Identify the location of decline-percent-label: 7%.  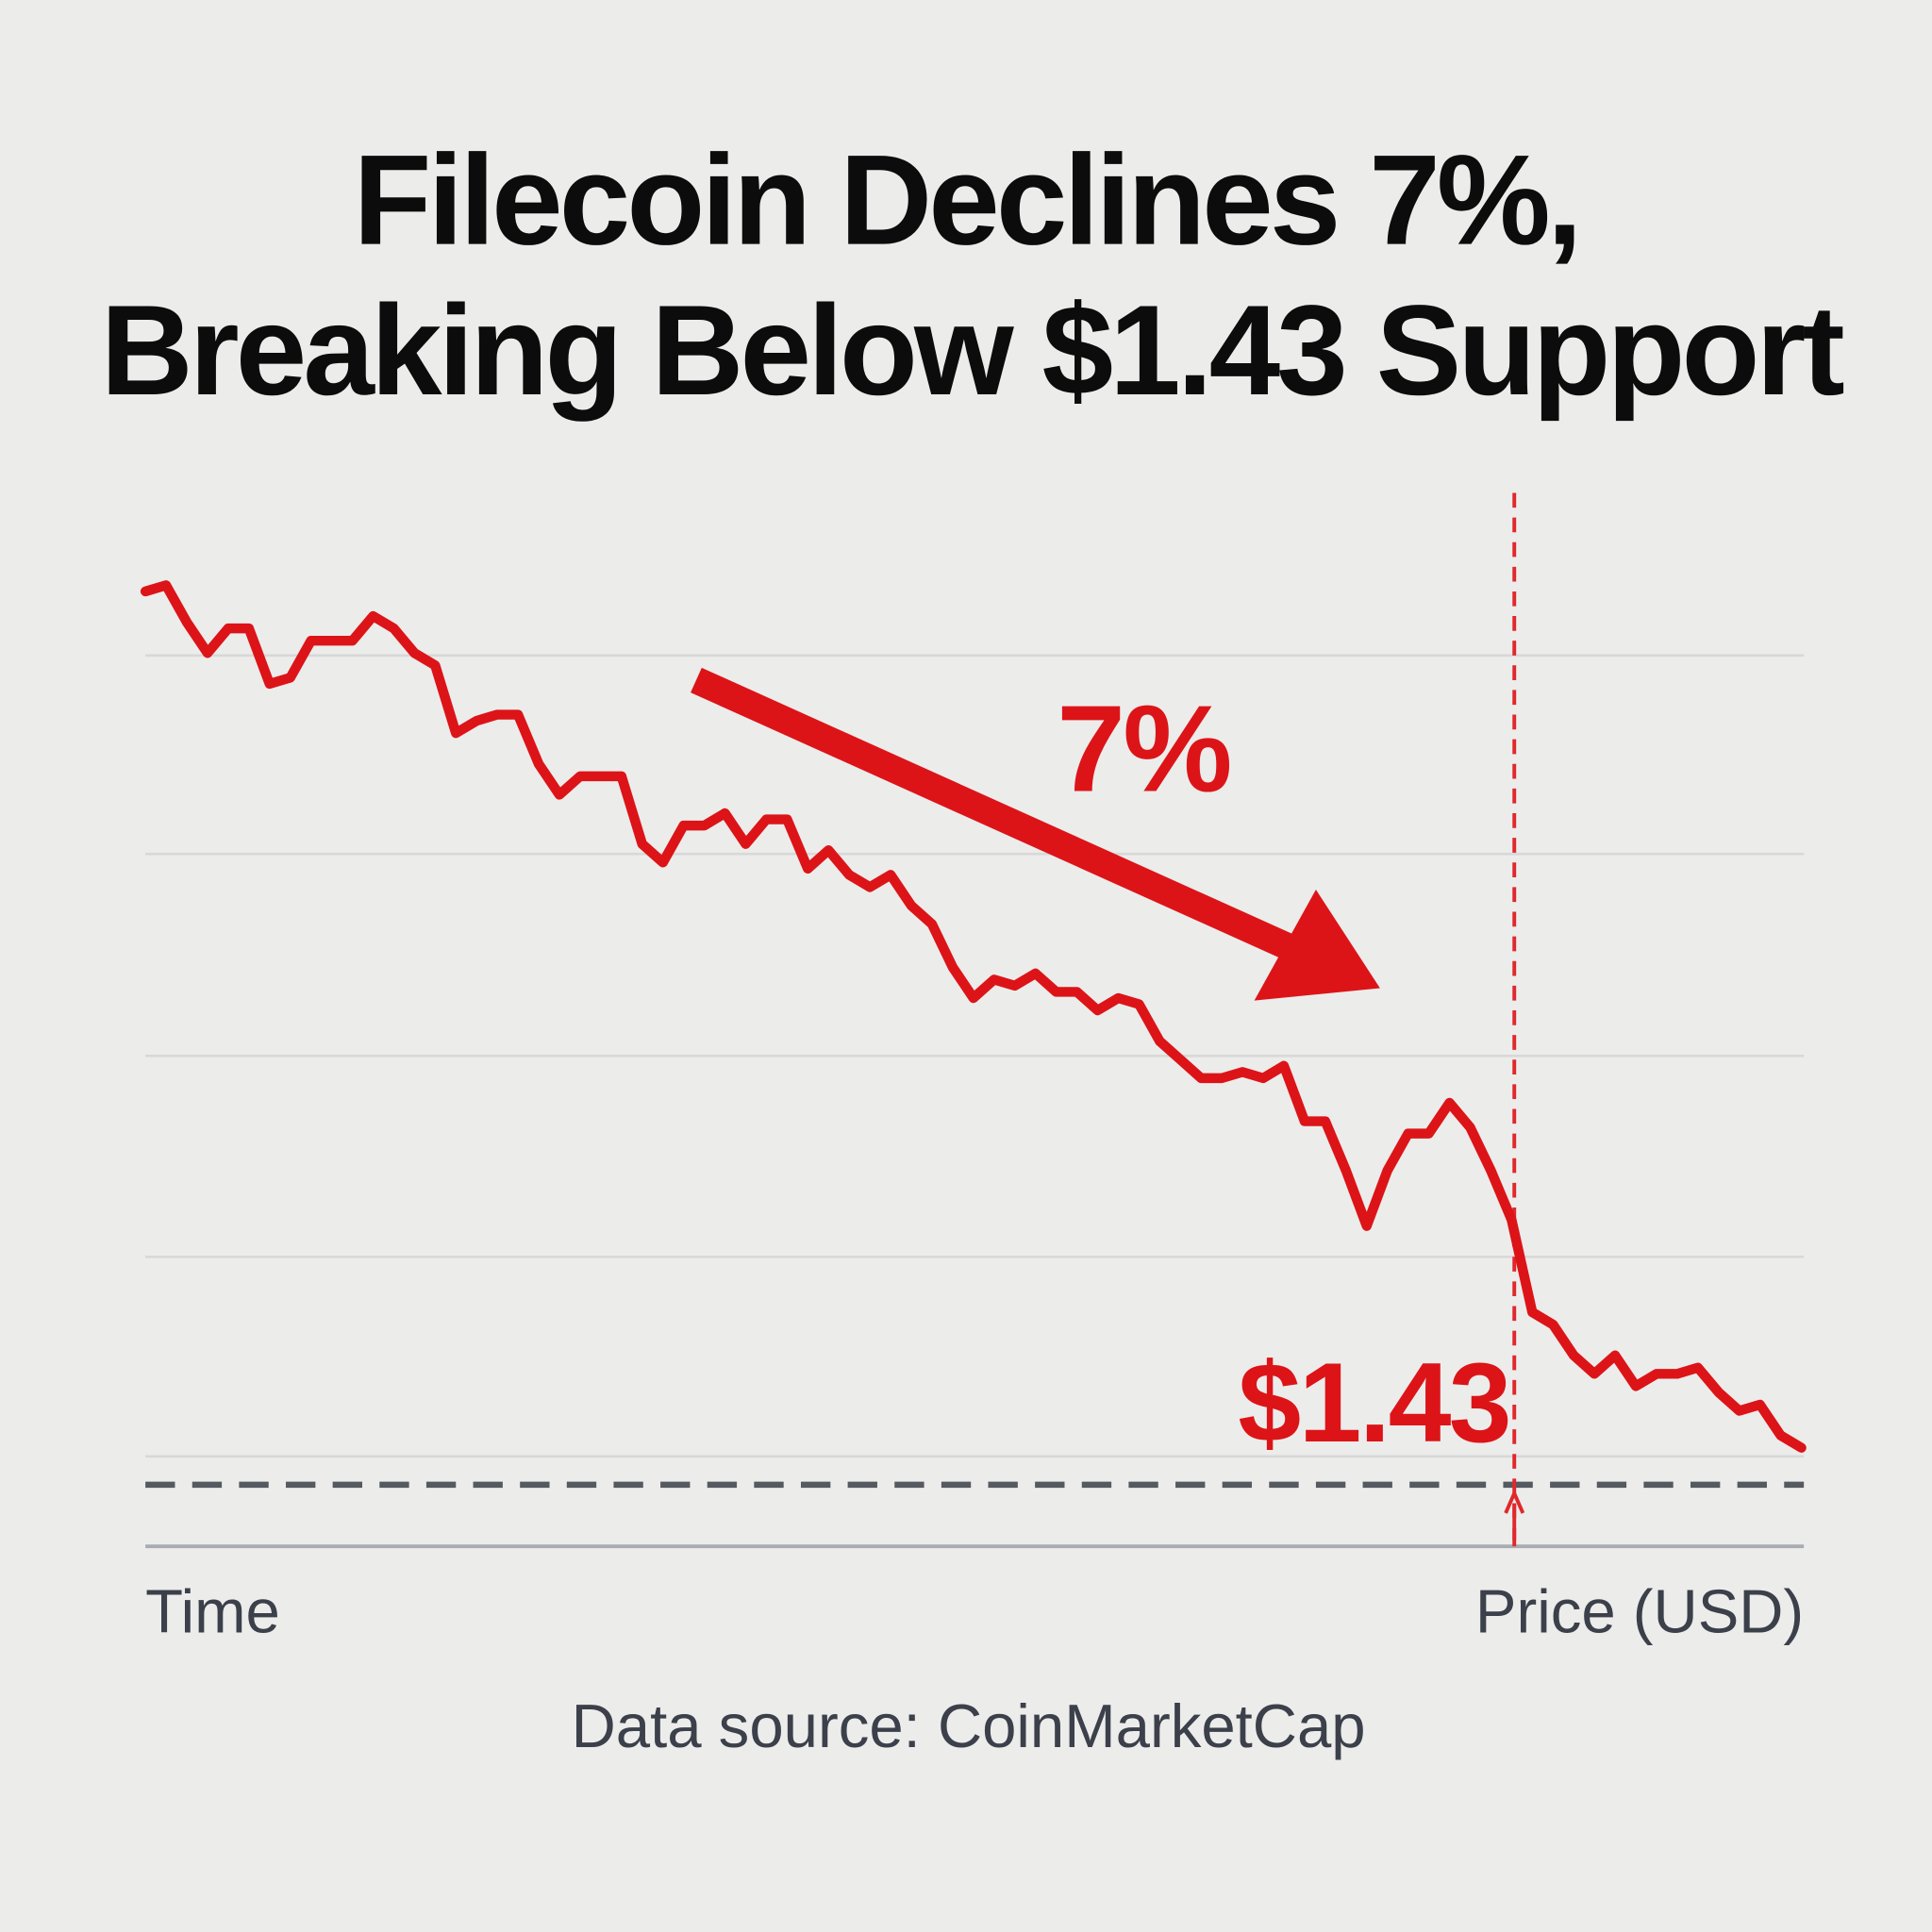
(1143, 749).